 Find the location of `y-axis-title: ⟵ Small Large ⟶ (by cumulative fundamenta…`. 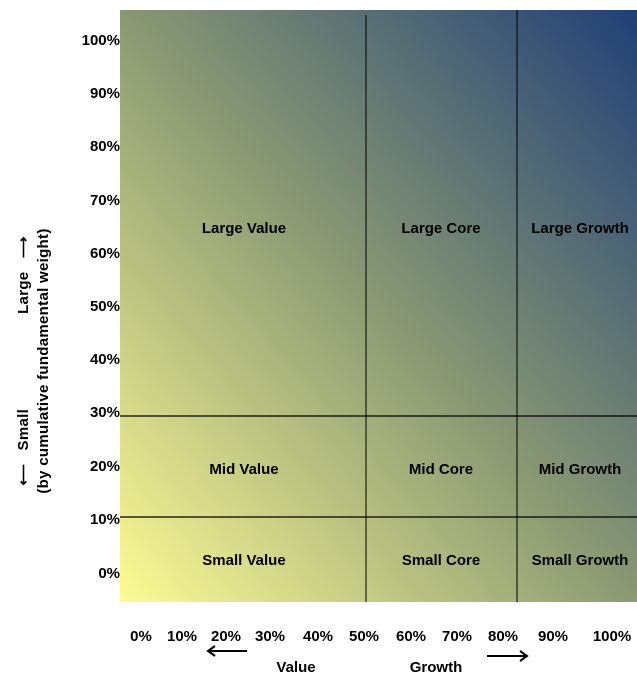

y-axis-title: ⟵ Small Large ⟶ (by cumulative fundamenta… is located at coordinates (34, 360).